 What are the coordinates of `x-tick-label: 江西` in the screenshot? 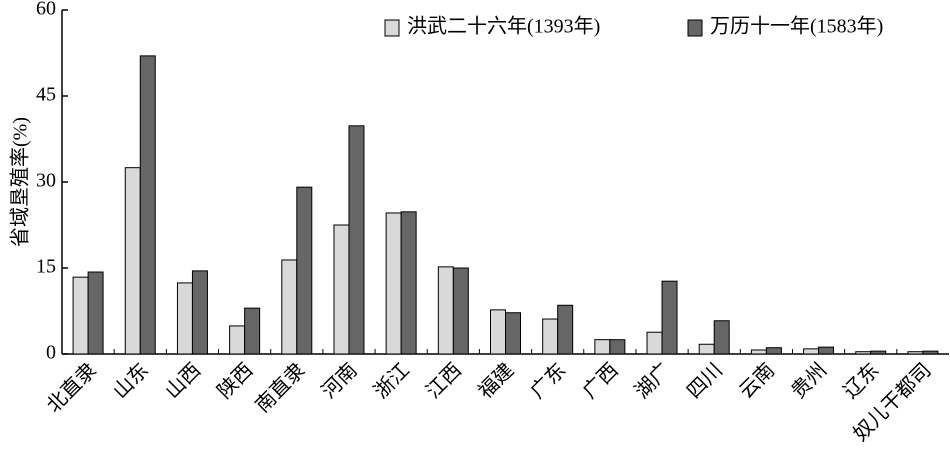 It's located at (444, 381).